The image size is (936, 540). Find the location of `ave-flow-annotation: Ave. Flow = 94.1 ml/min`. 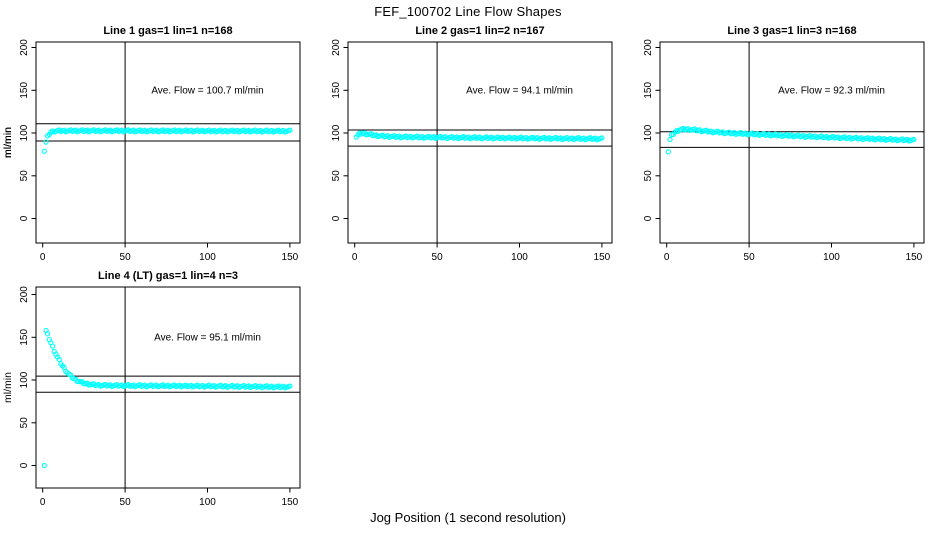

ave-flow-annotation: Ave. Flow = 94.1 ml/min is located at coordinates (519, 90).